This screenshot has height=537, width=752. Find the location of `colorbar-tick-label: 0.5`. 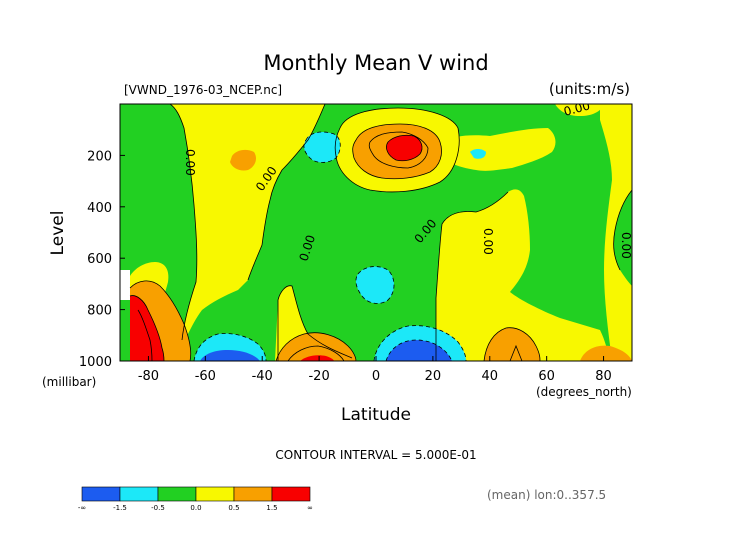

colorbar-tick-label: 0.5 is located at coordinates (233, 508).